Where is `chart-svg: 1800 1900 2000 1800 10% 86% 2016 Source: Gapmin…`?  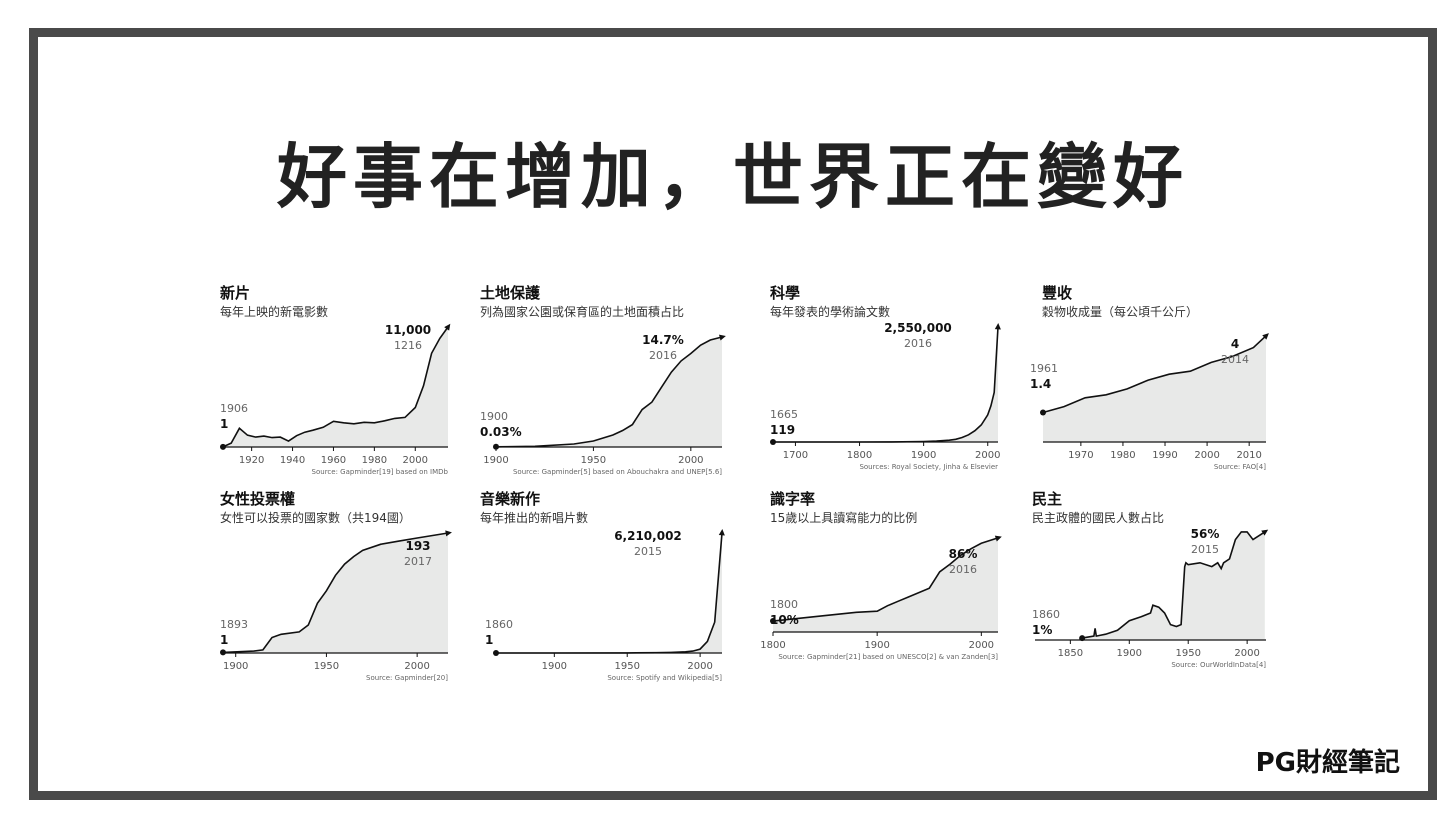
chart-svg: 1800 1900 2000 1800 10% 86% 2016 Source: Gapmin… is located at coordinates (881, 598).